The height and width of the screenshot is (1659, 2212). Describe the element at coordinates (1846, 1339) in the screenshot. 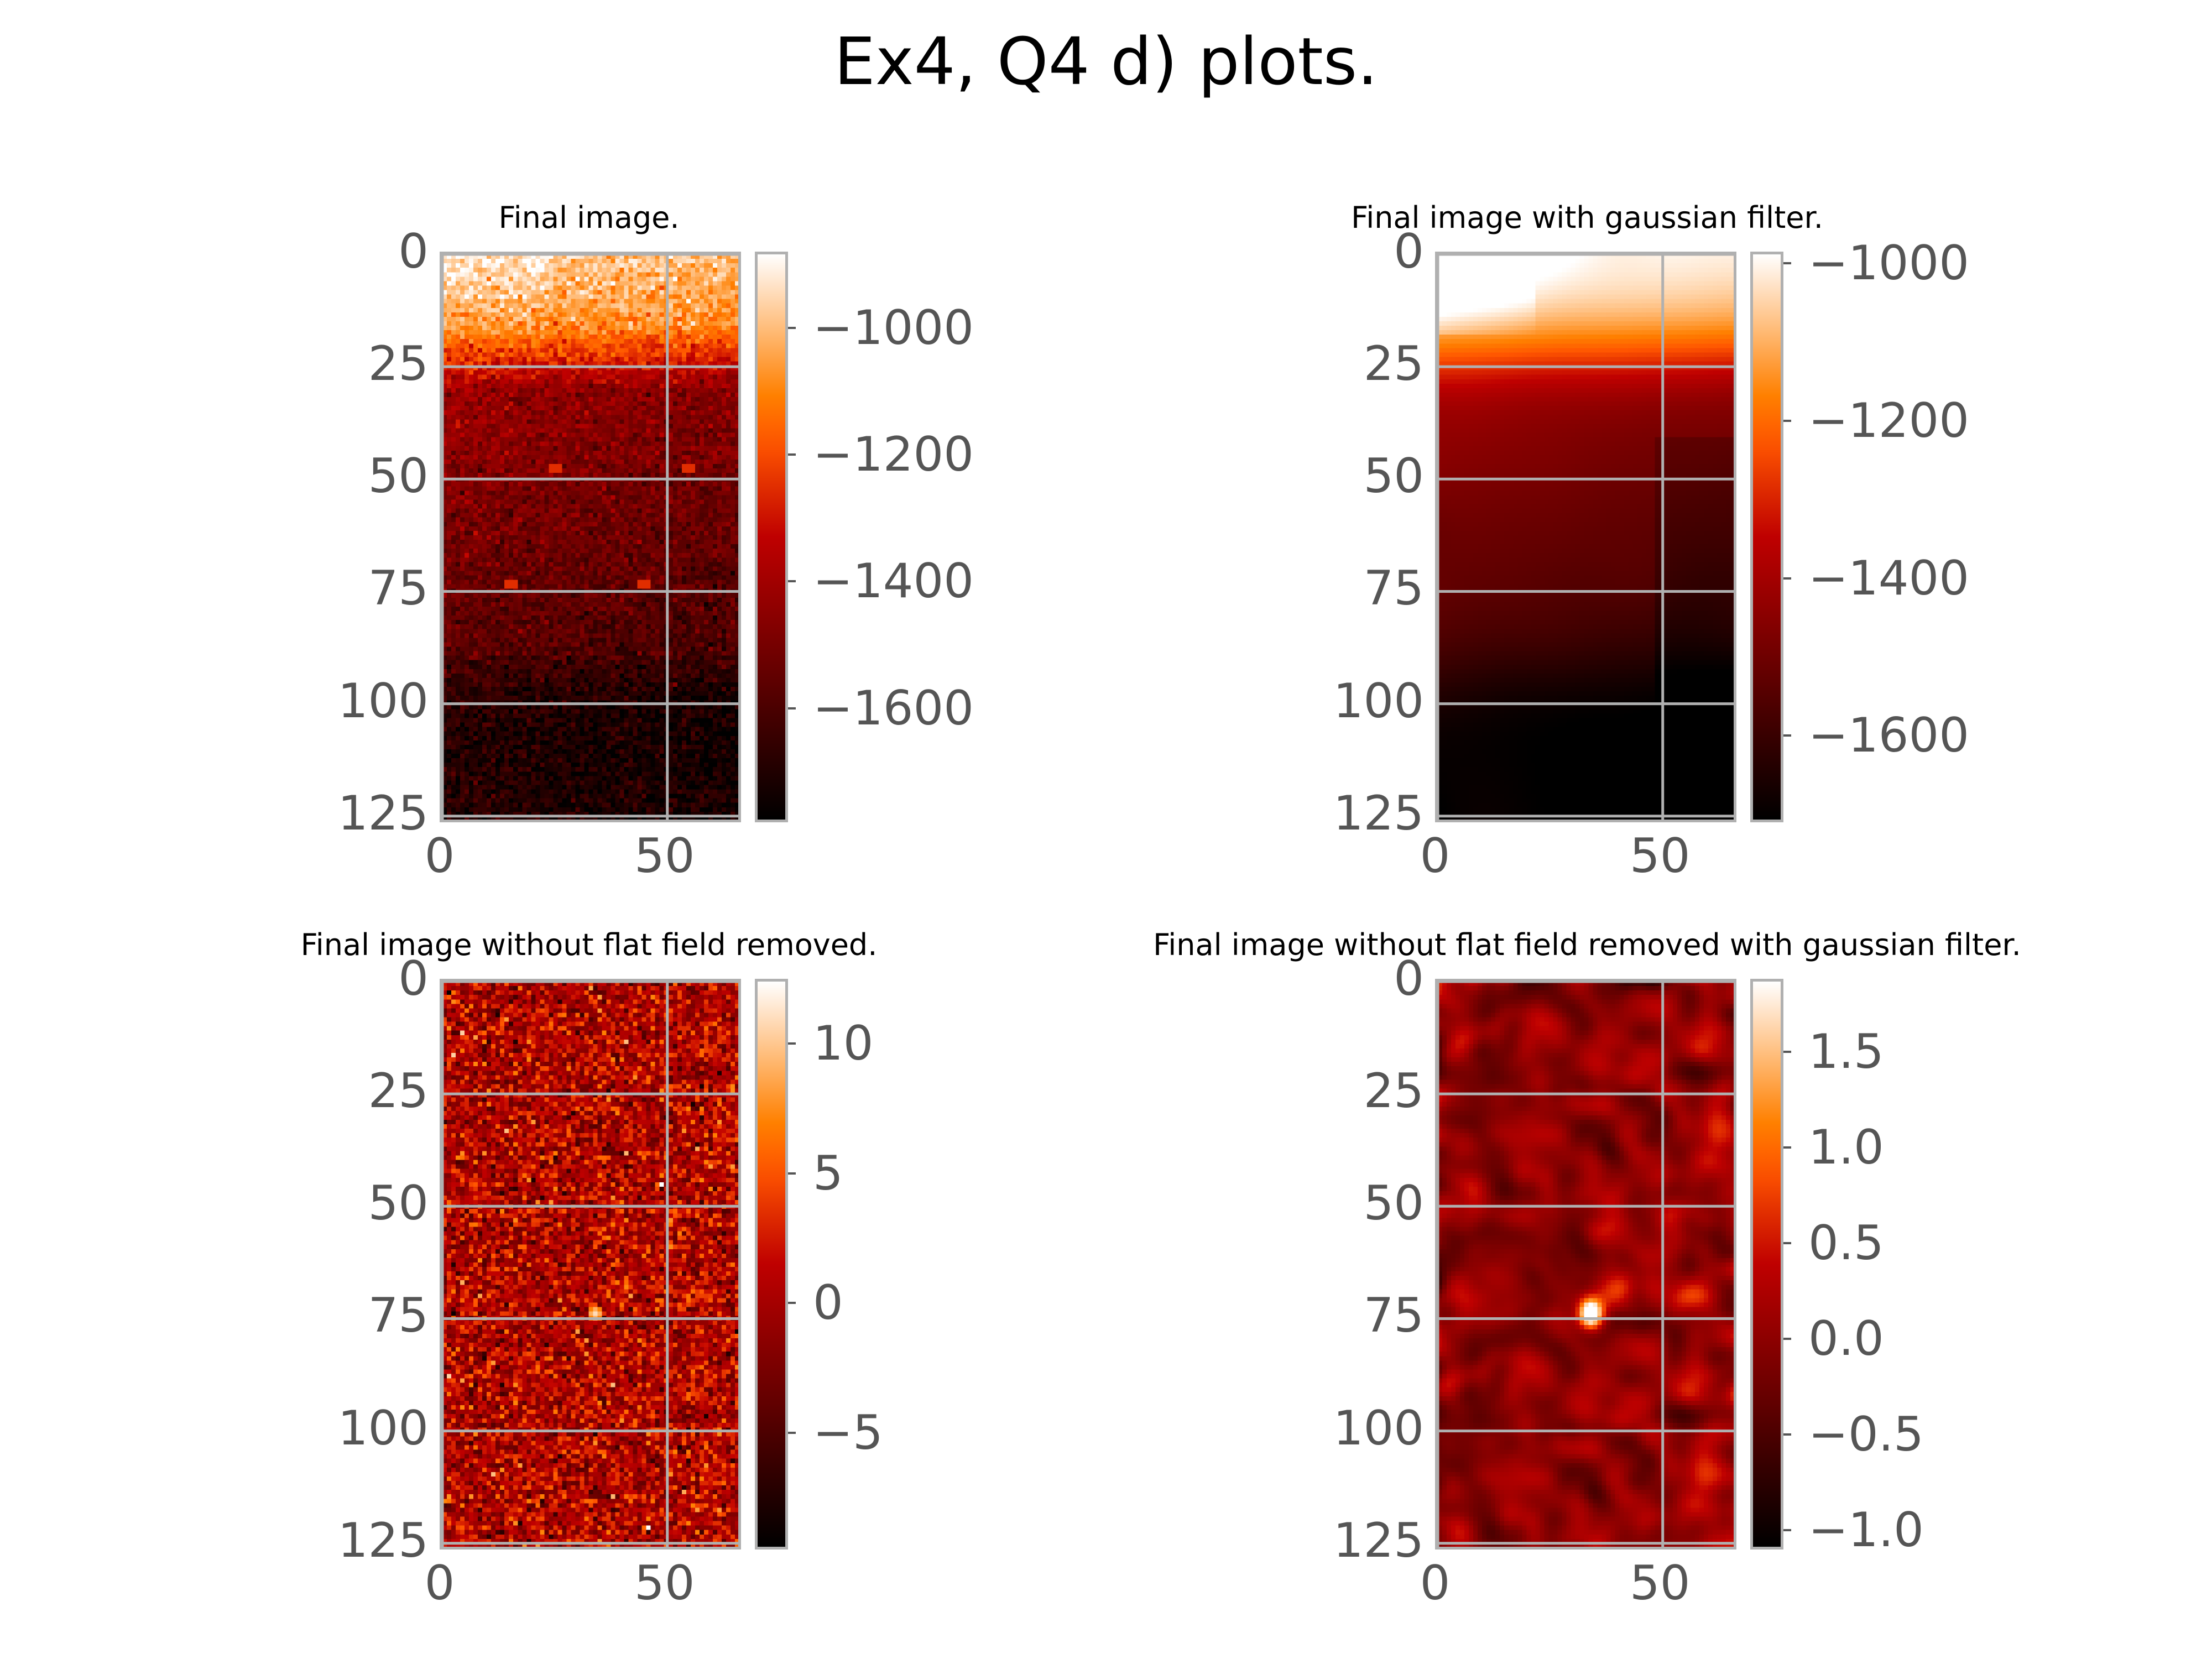

I see `colorbar-tick-label: 0.0` at that location.